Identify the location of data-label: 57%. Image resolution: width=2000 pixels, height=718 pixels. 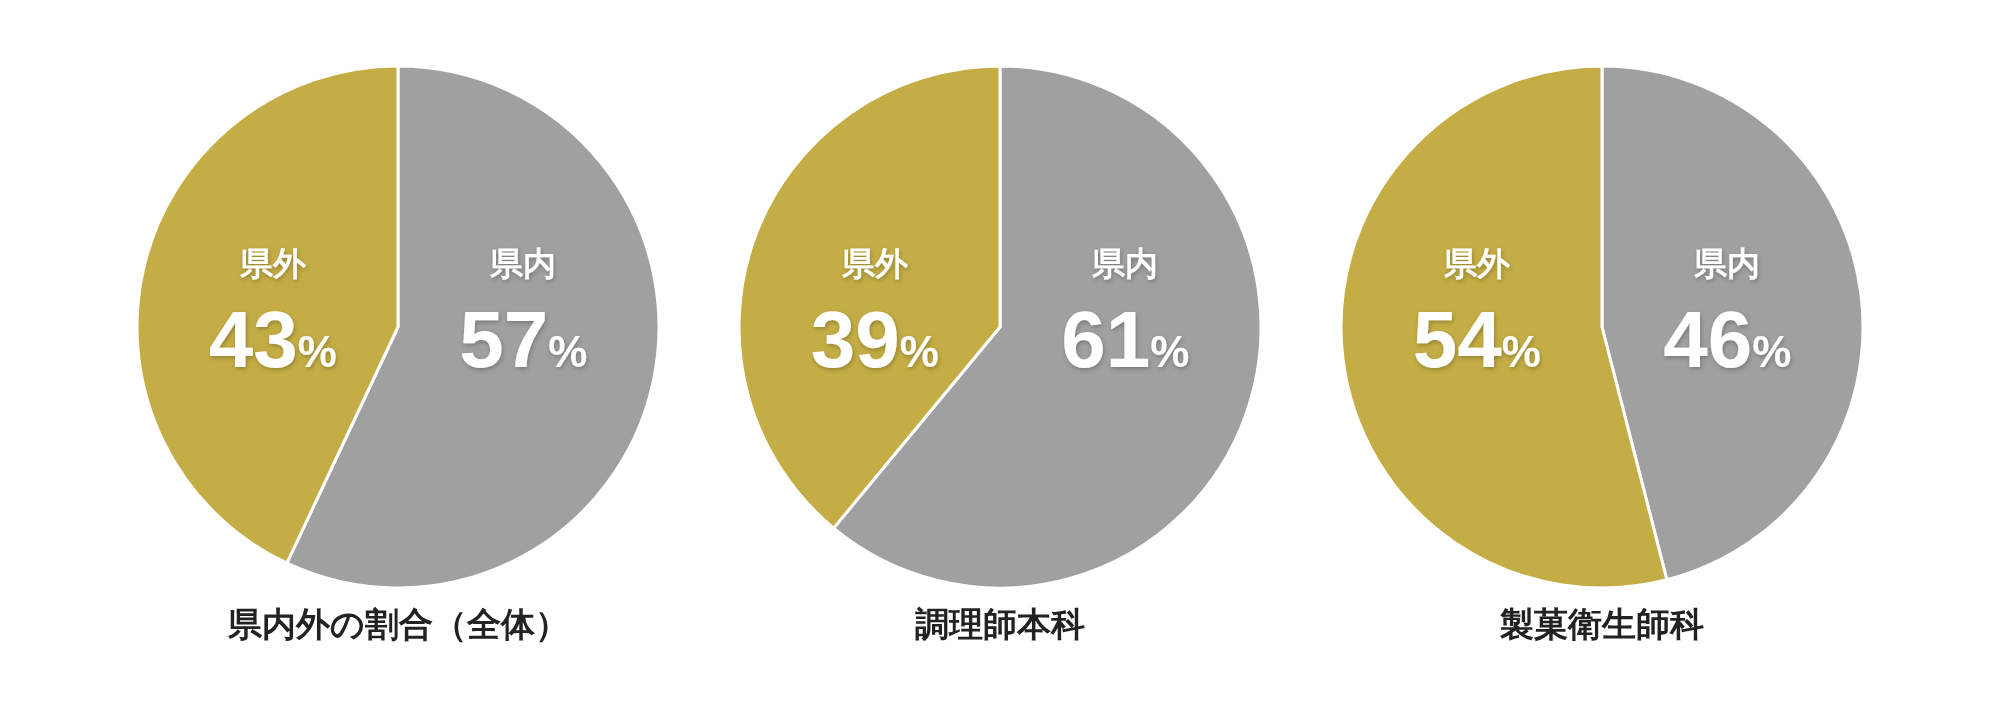
(523, 339).